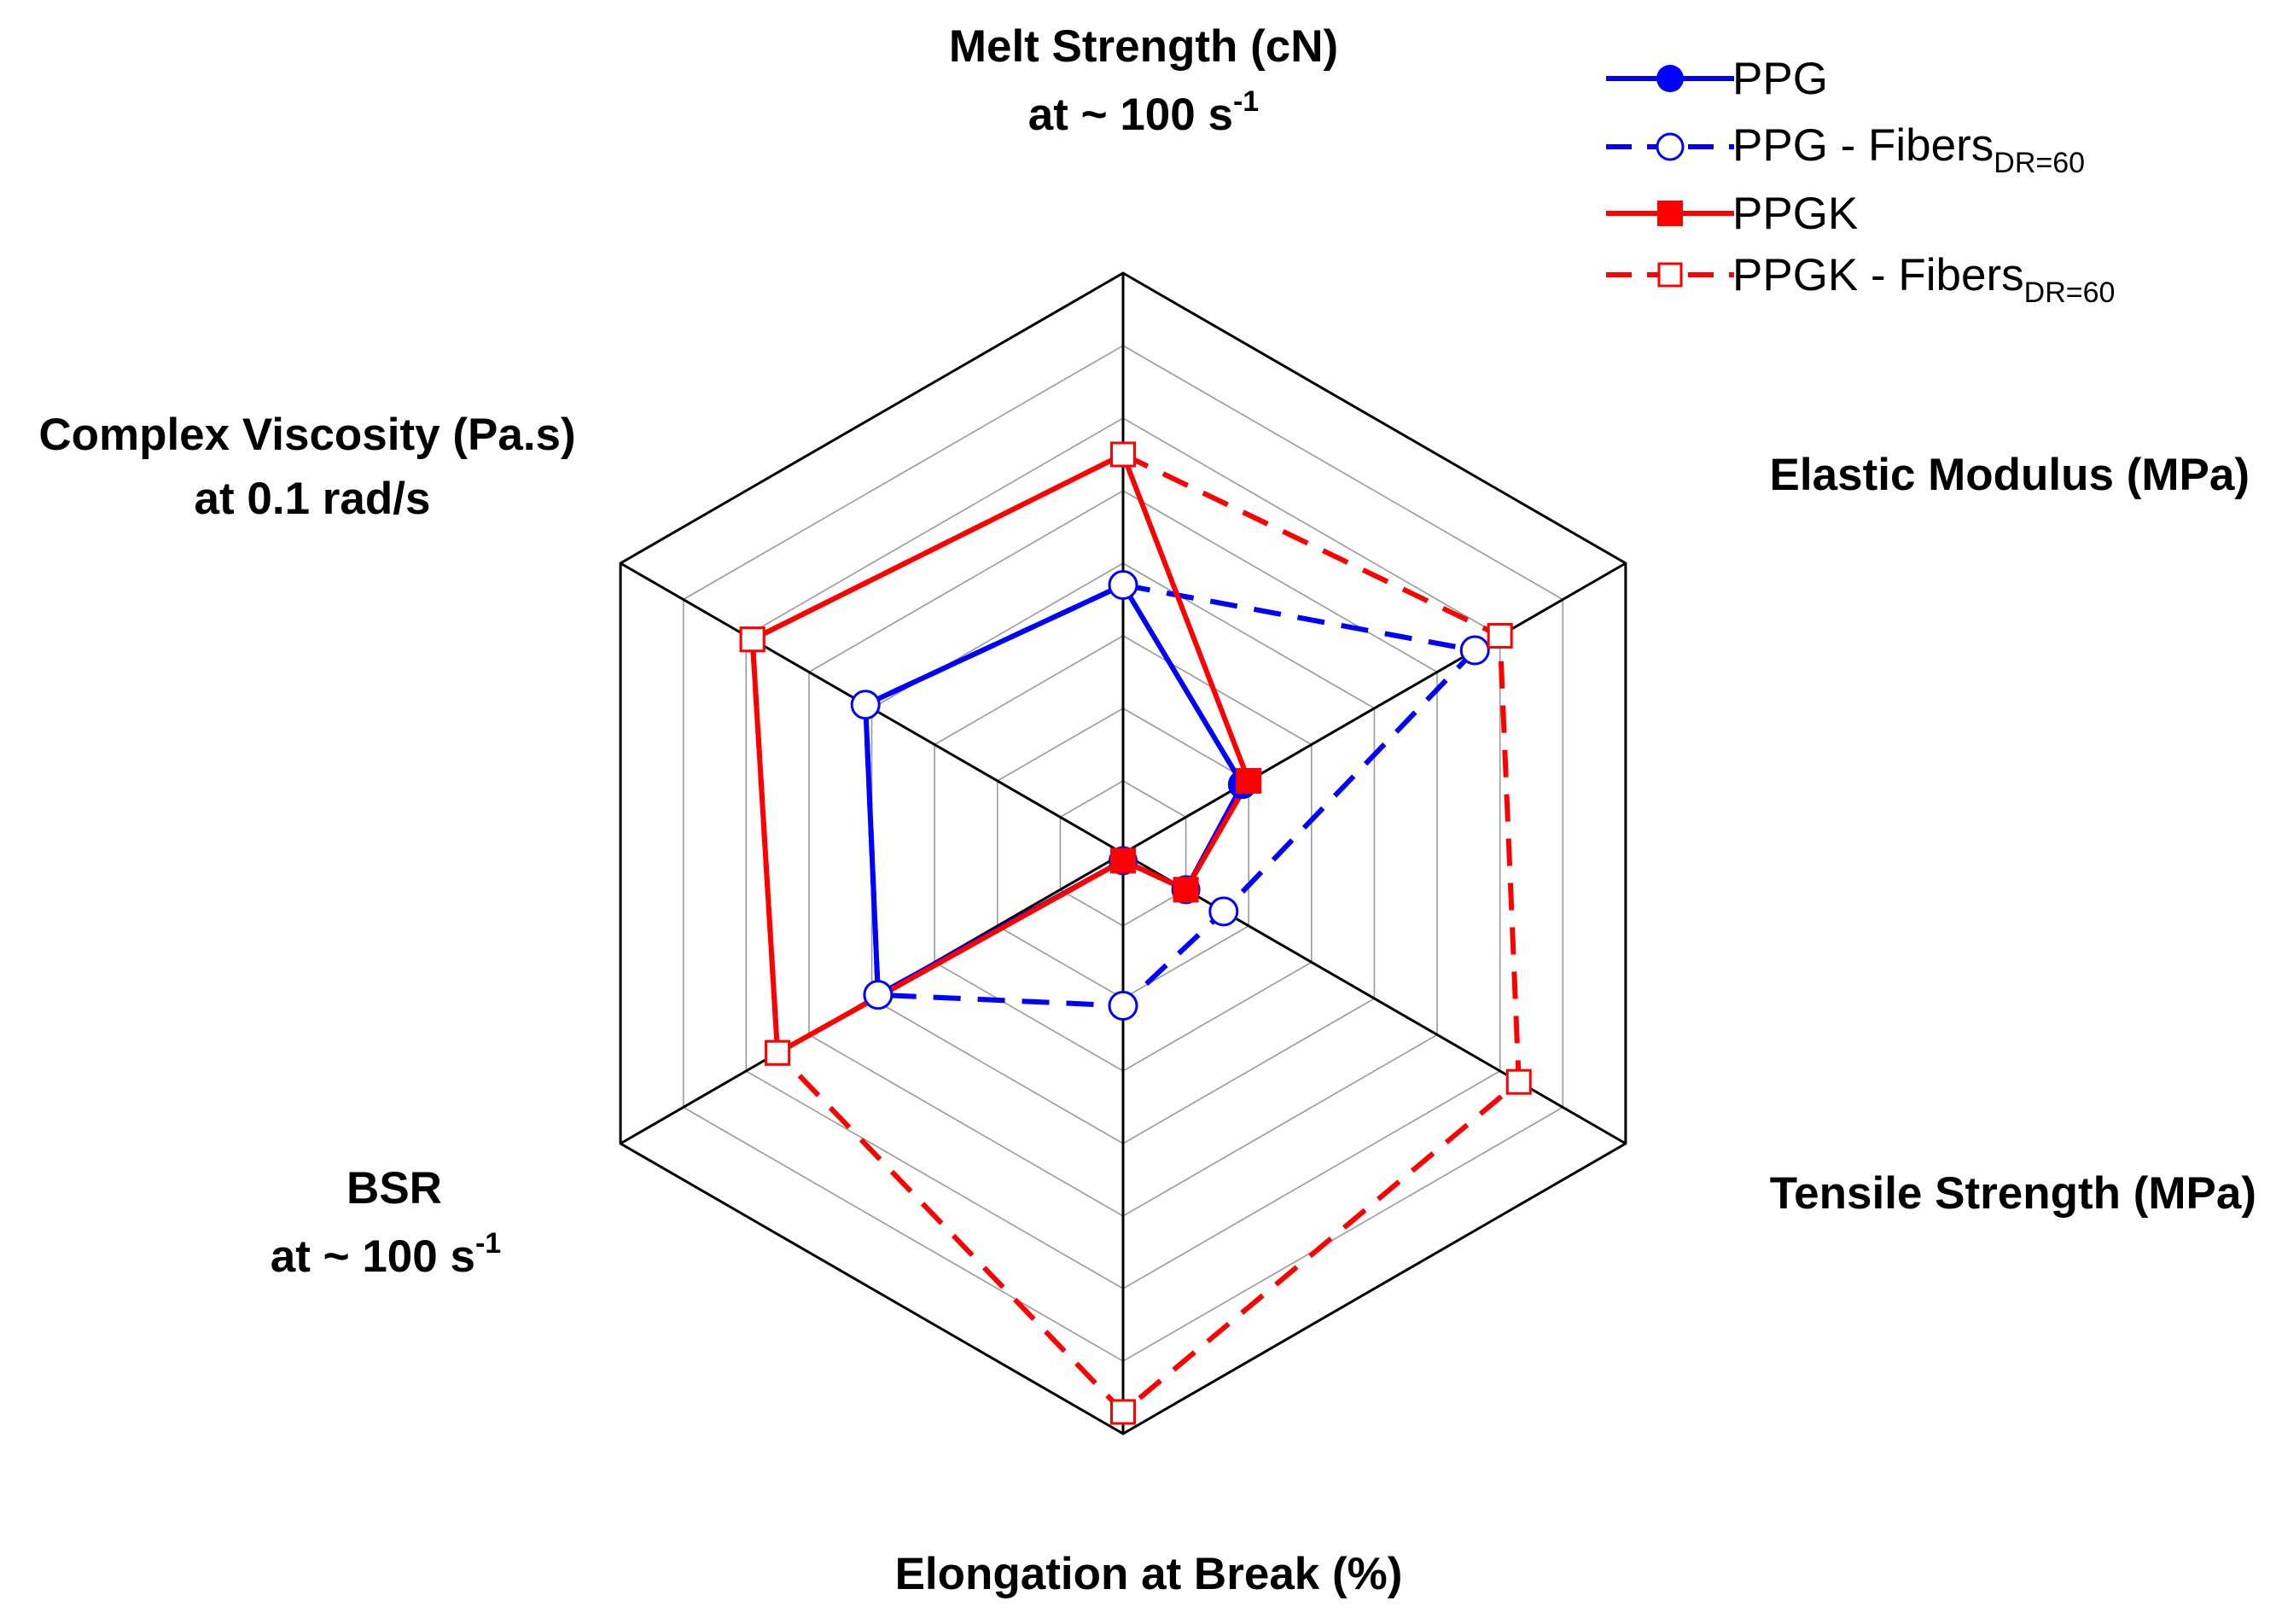 The height and width of the screenshot is (1624, 2276). What do you see at coordinates (1143, 47) in the screenshot?
I see `axis-label-melt-strength: Melt Strength (cN)` at bounding box center [1143, 47].